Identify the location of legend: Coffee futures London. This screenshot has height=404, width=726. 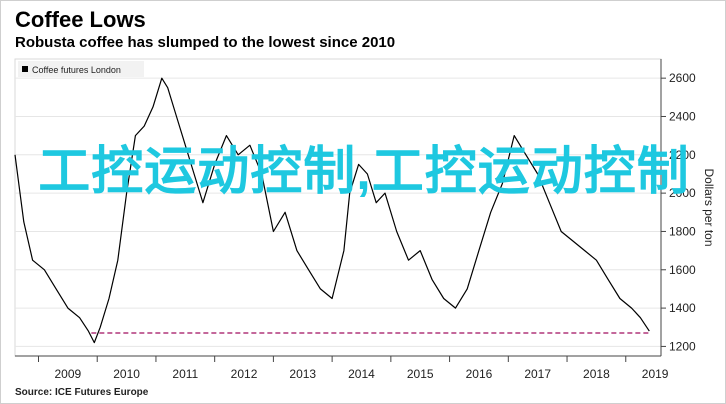
(81, 69).